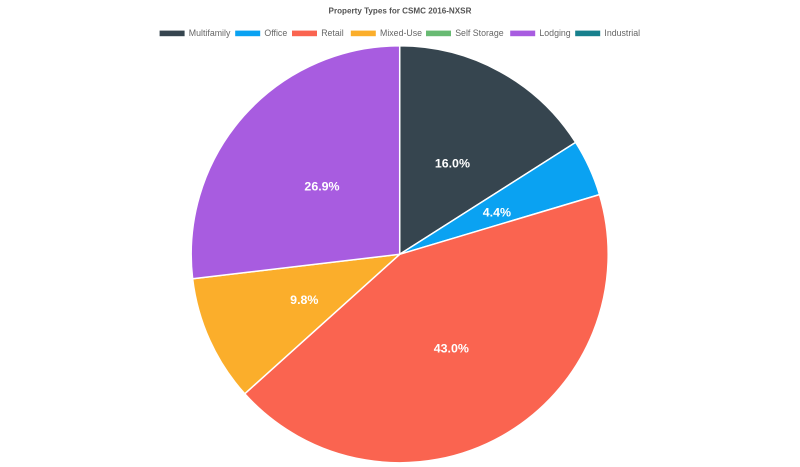 This screenshot has height=467, width=800. Describe the element at coordinates (400, 10) in the screenshot. I see `svg-text:Property Types for CSMC 2016-N: Property Types for CSMC 2016-NXSR` at that location.